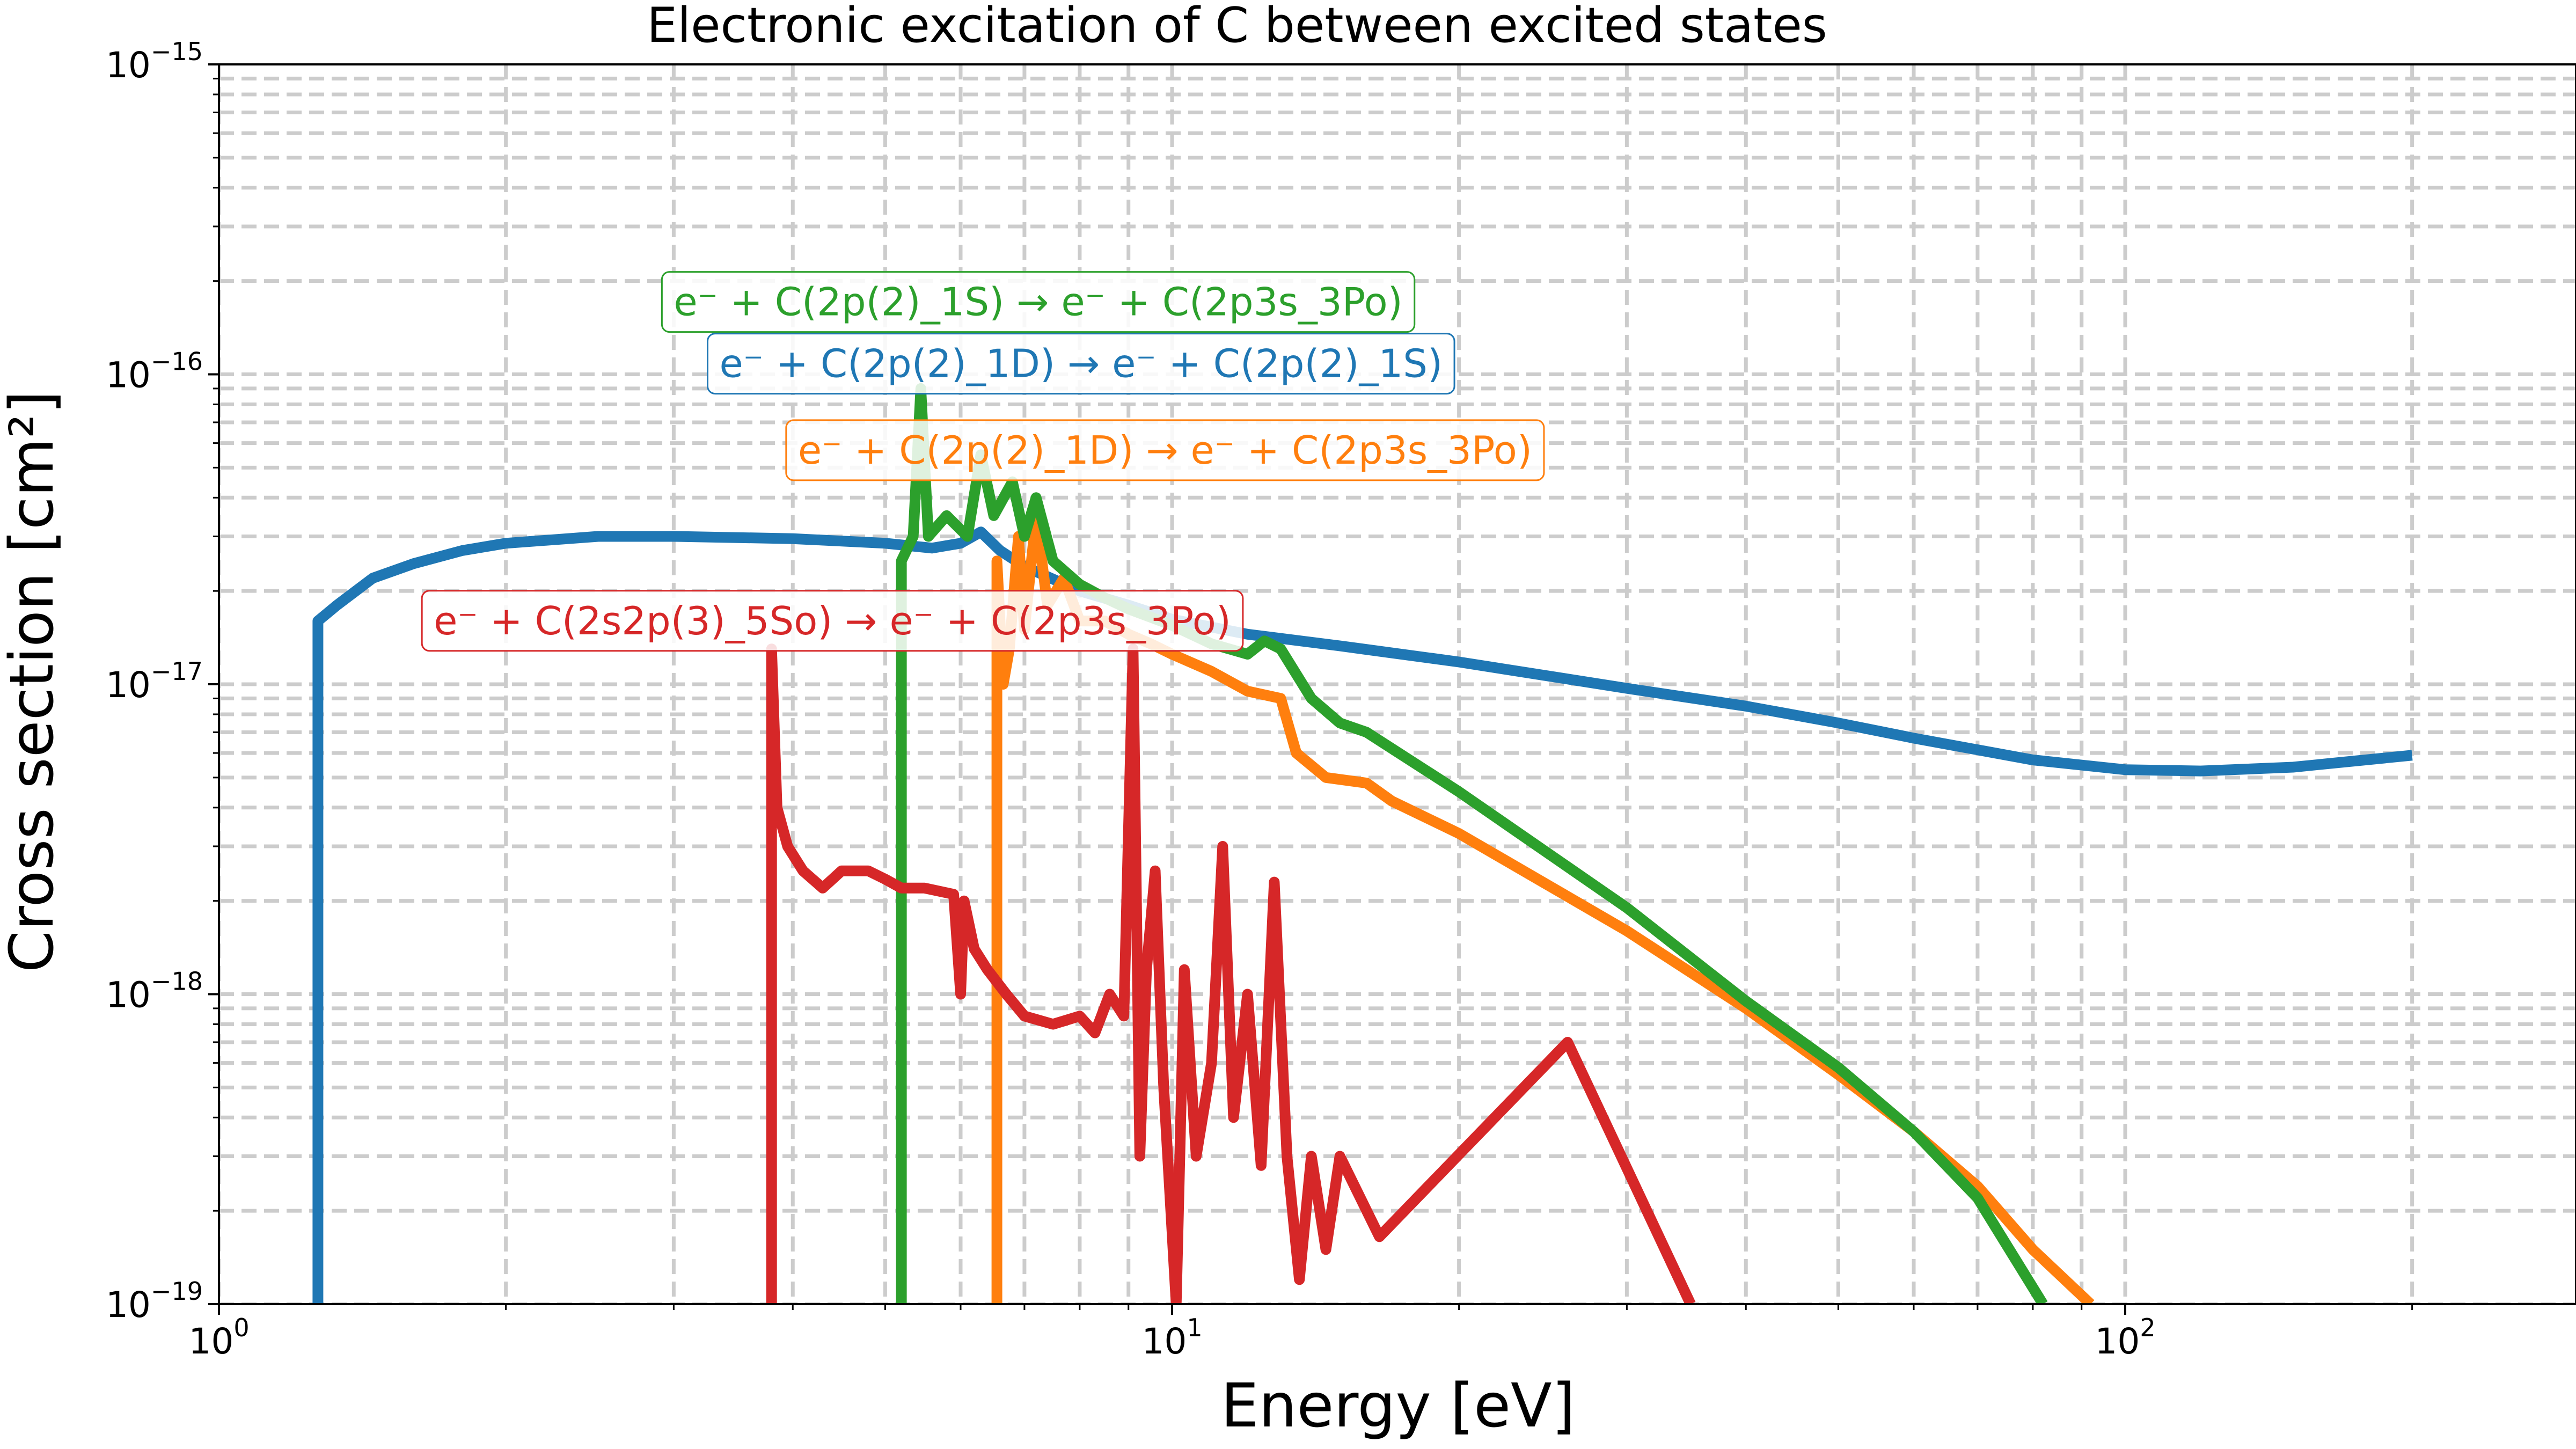 This screenshot has width=2576, height=1449. What do you see at coordinates (33, 682) in the screenshot?
I see `y-axis-label: Cross section [cm²]` at bounding box center [33, 682].